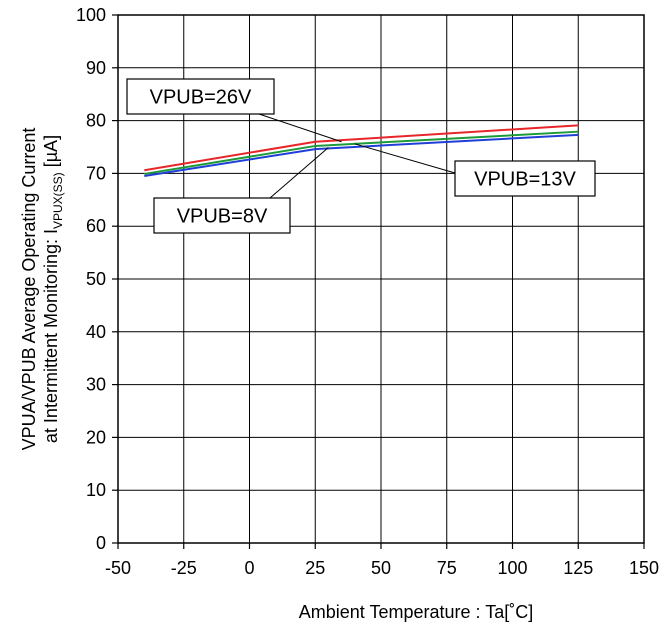  I want to click on y-axis-title-subscript: VPUX(SS), so click(58, 200).